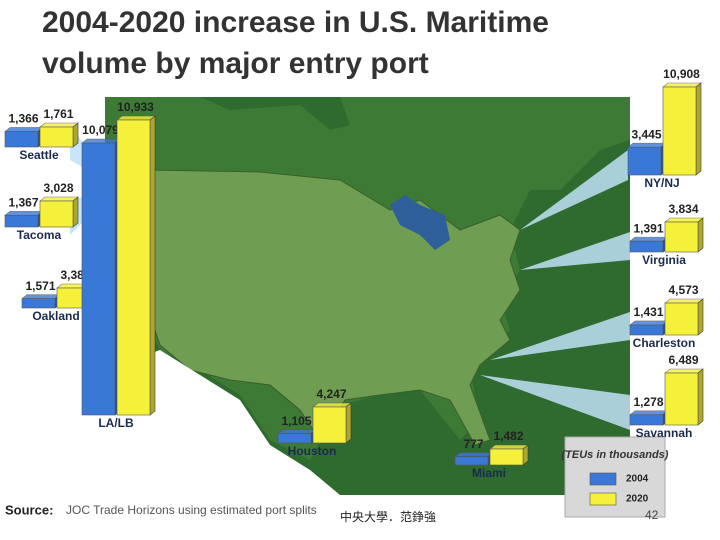 The height and width of the screenshot is (540, 720). Describe the element at coordinates (637, 479) in the screenshot. I see `legend-label: 2004` at that location.